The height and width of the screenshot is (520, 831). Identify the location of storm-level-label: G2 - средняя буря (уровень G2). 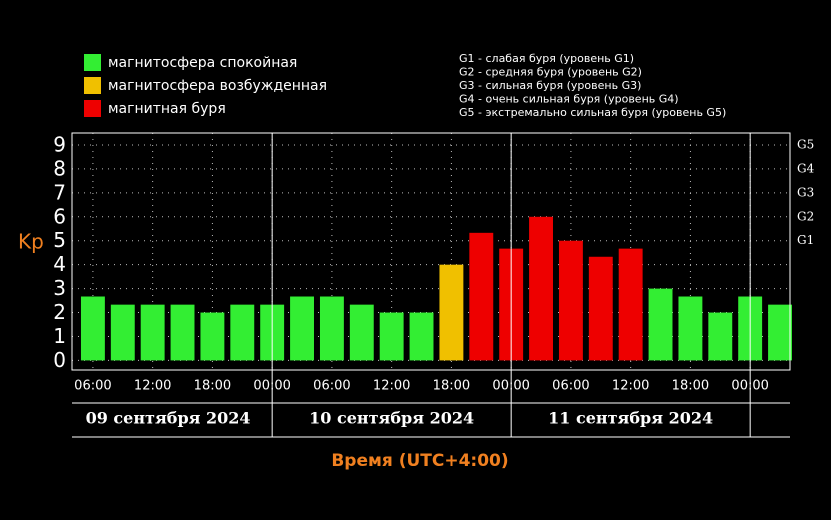
(550, 72).